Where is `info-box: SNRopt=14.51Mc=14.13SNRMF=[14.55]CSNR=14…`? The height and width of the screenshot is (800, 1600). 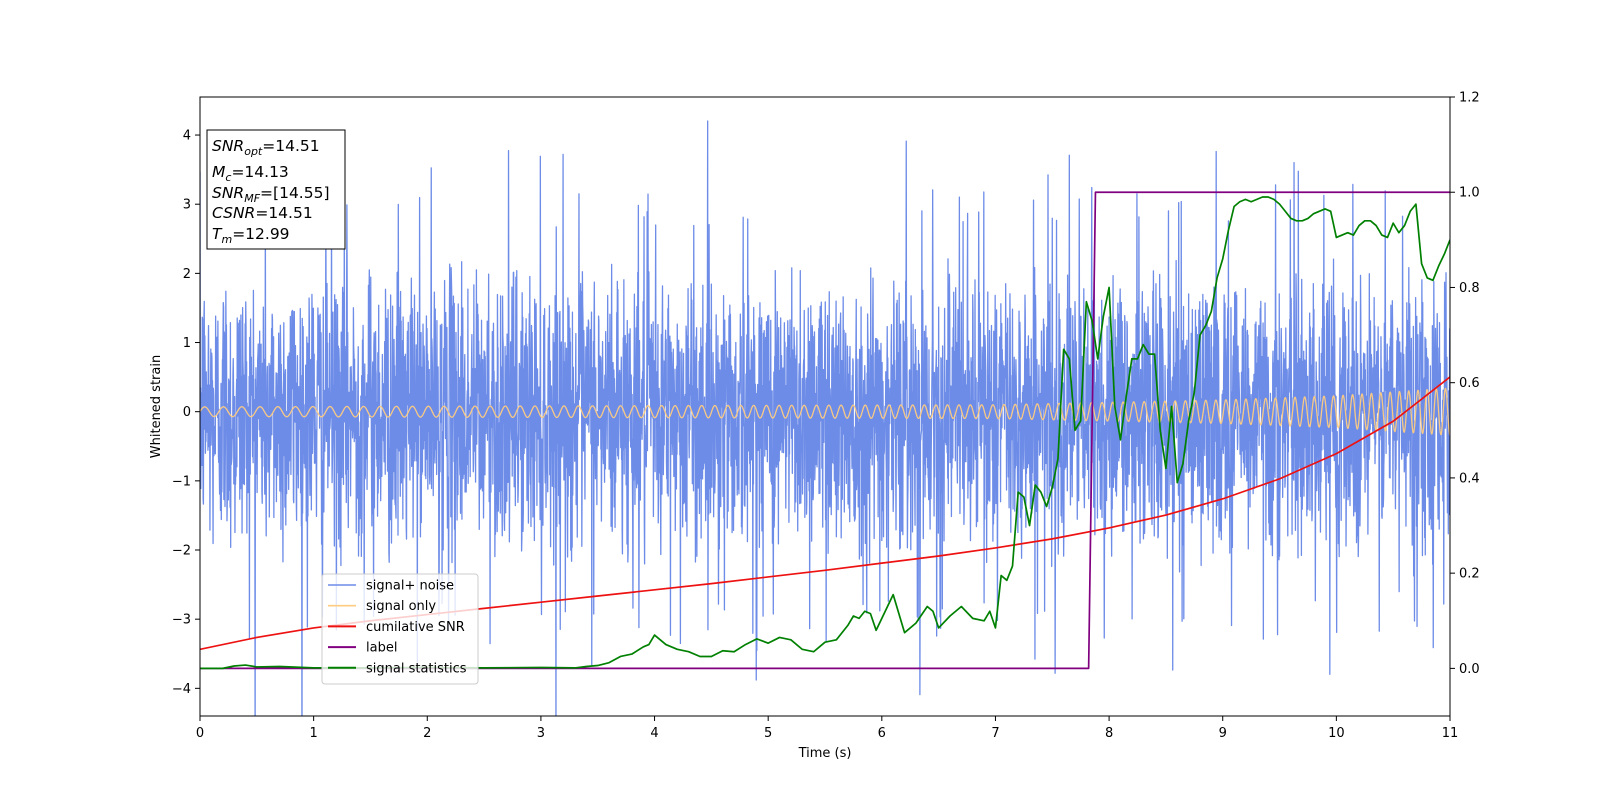 info-box: SNRopt=14.51Mc=14.13SNRMF=[14.55]CSNR=14… is located at coordinates (276, 189).